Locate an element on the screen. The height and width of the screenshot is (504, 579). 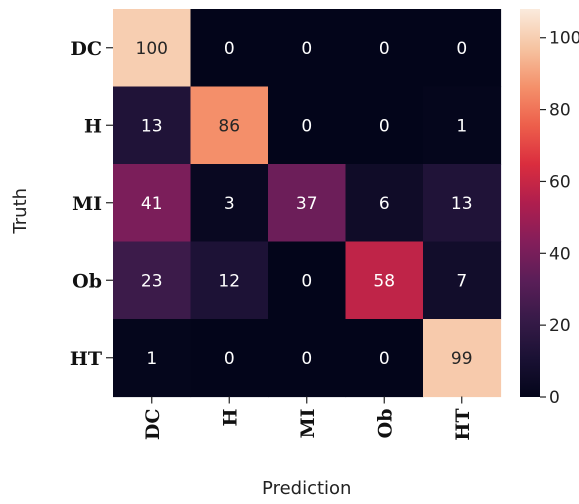
colorbar-tick-label: 60 is located at coordinates (560, 182).